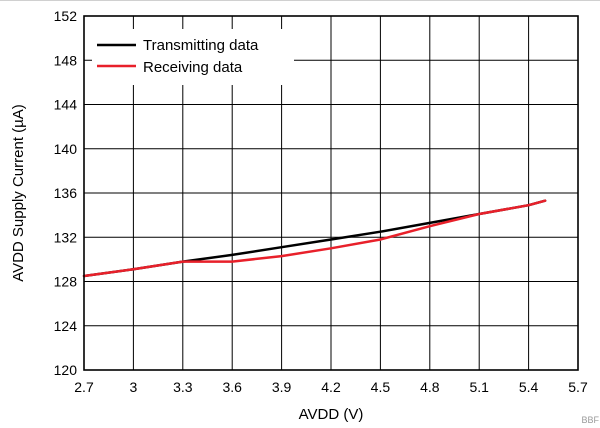 Image resolution: width=600 pixels, height=428 pixels. What do you see at coordinates (134, 387) in the screenshot?
I see `x-tick-label: 3` at bounding box center [134, 387].